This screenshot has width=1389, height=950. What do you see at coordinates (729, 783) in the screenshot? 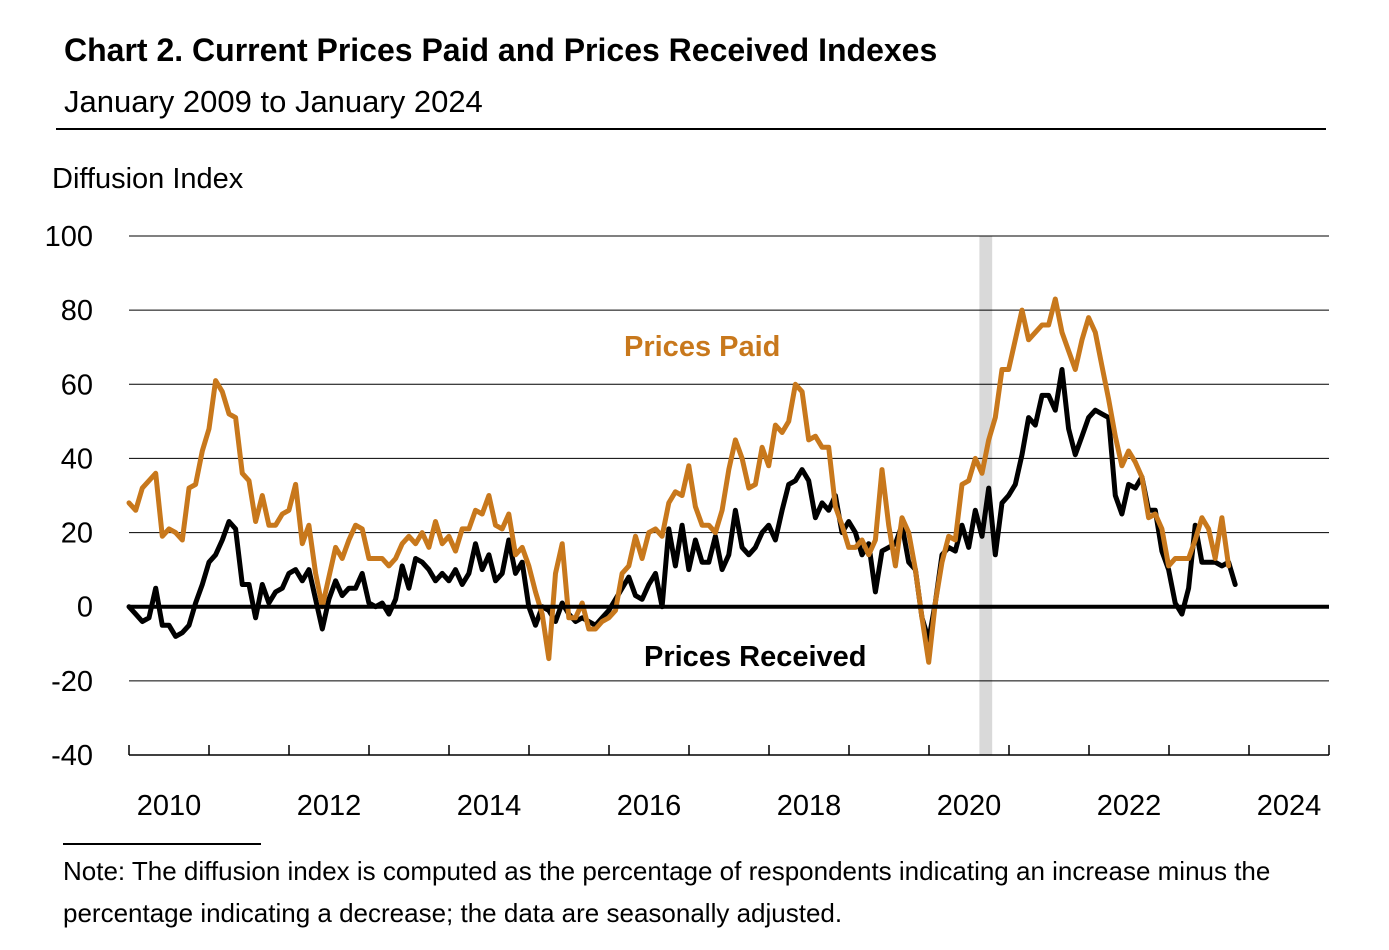
I see `x-axis: 2010 2012 2014 2016 2018 2020 2022 2024` at bounding box center [729, 783].